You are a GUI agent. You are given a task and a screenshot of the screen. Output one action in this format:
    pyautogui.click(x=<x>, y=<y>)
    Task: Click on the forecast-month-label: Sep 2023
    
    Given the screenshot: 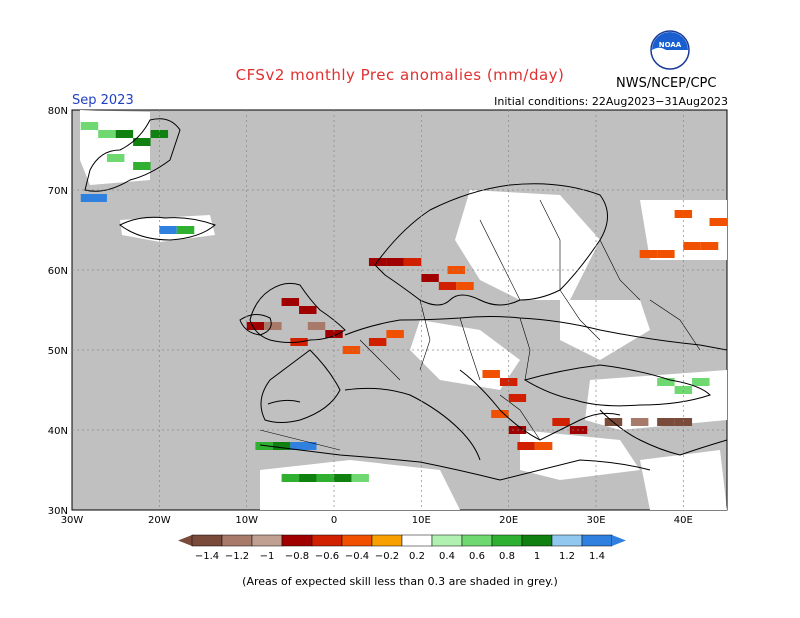 What is the action you would take?
    pyautogui.click(x=103, y=100)
    